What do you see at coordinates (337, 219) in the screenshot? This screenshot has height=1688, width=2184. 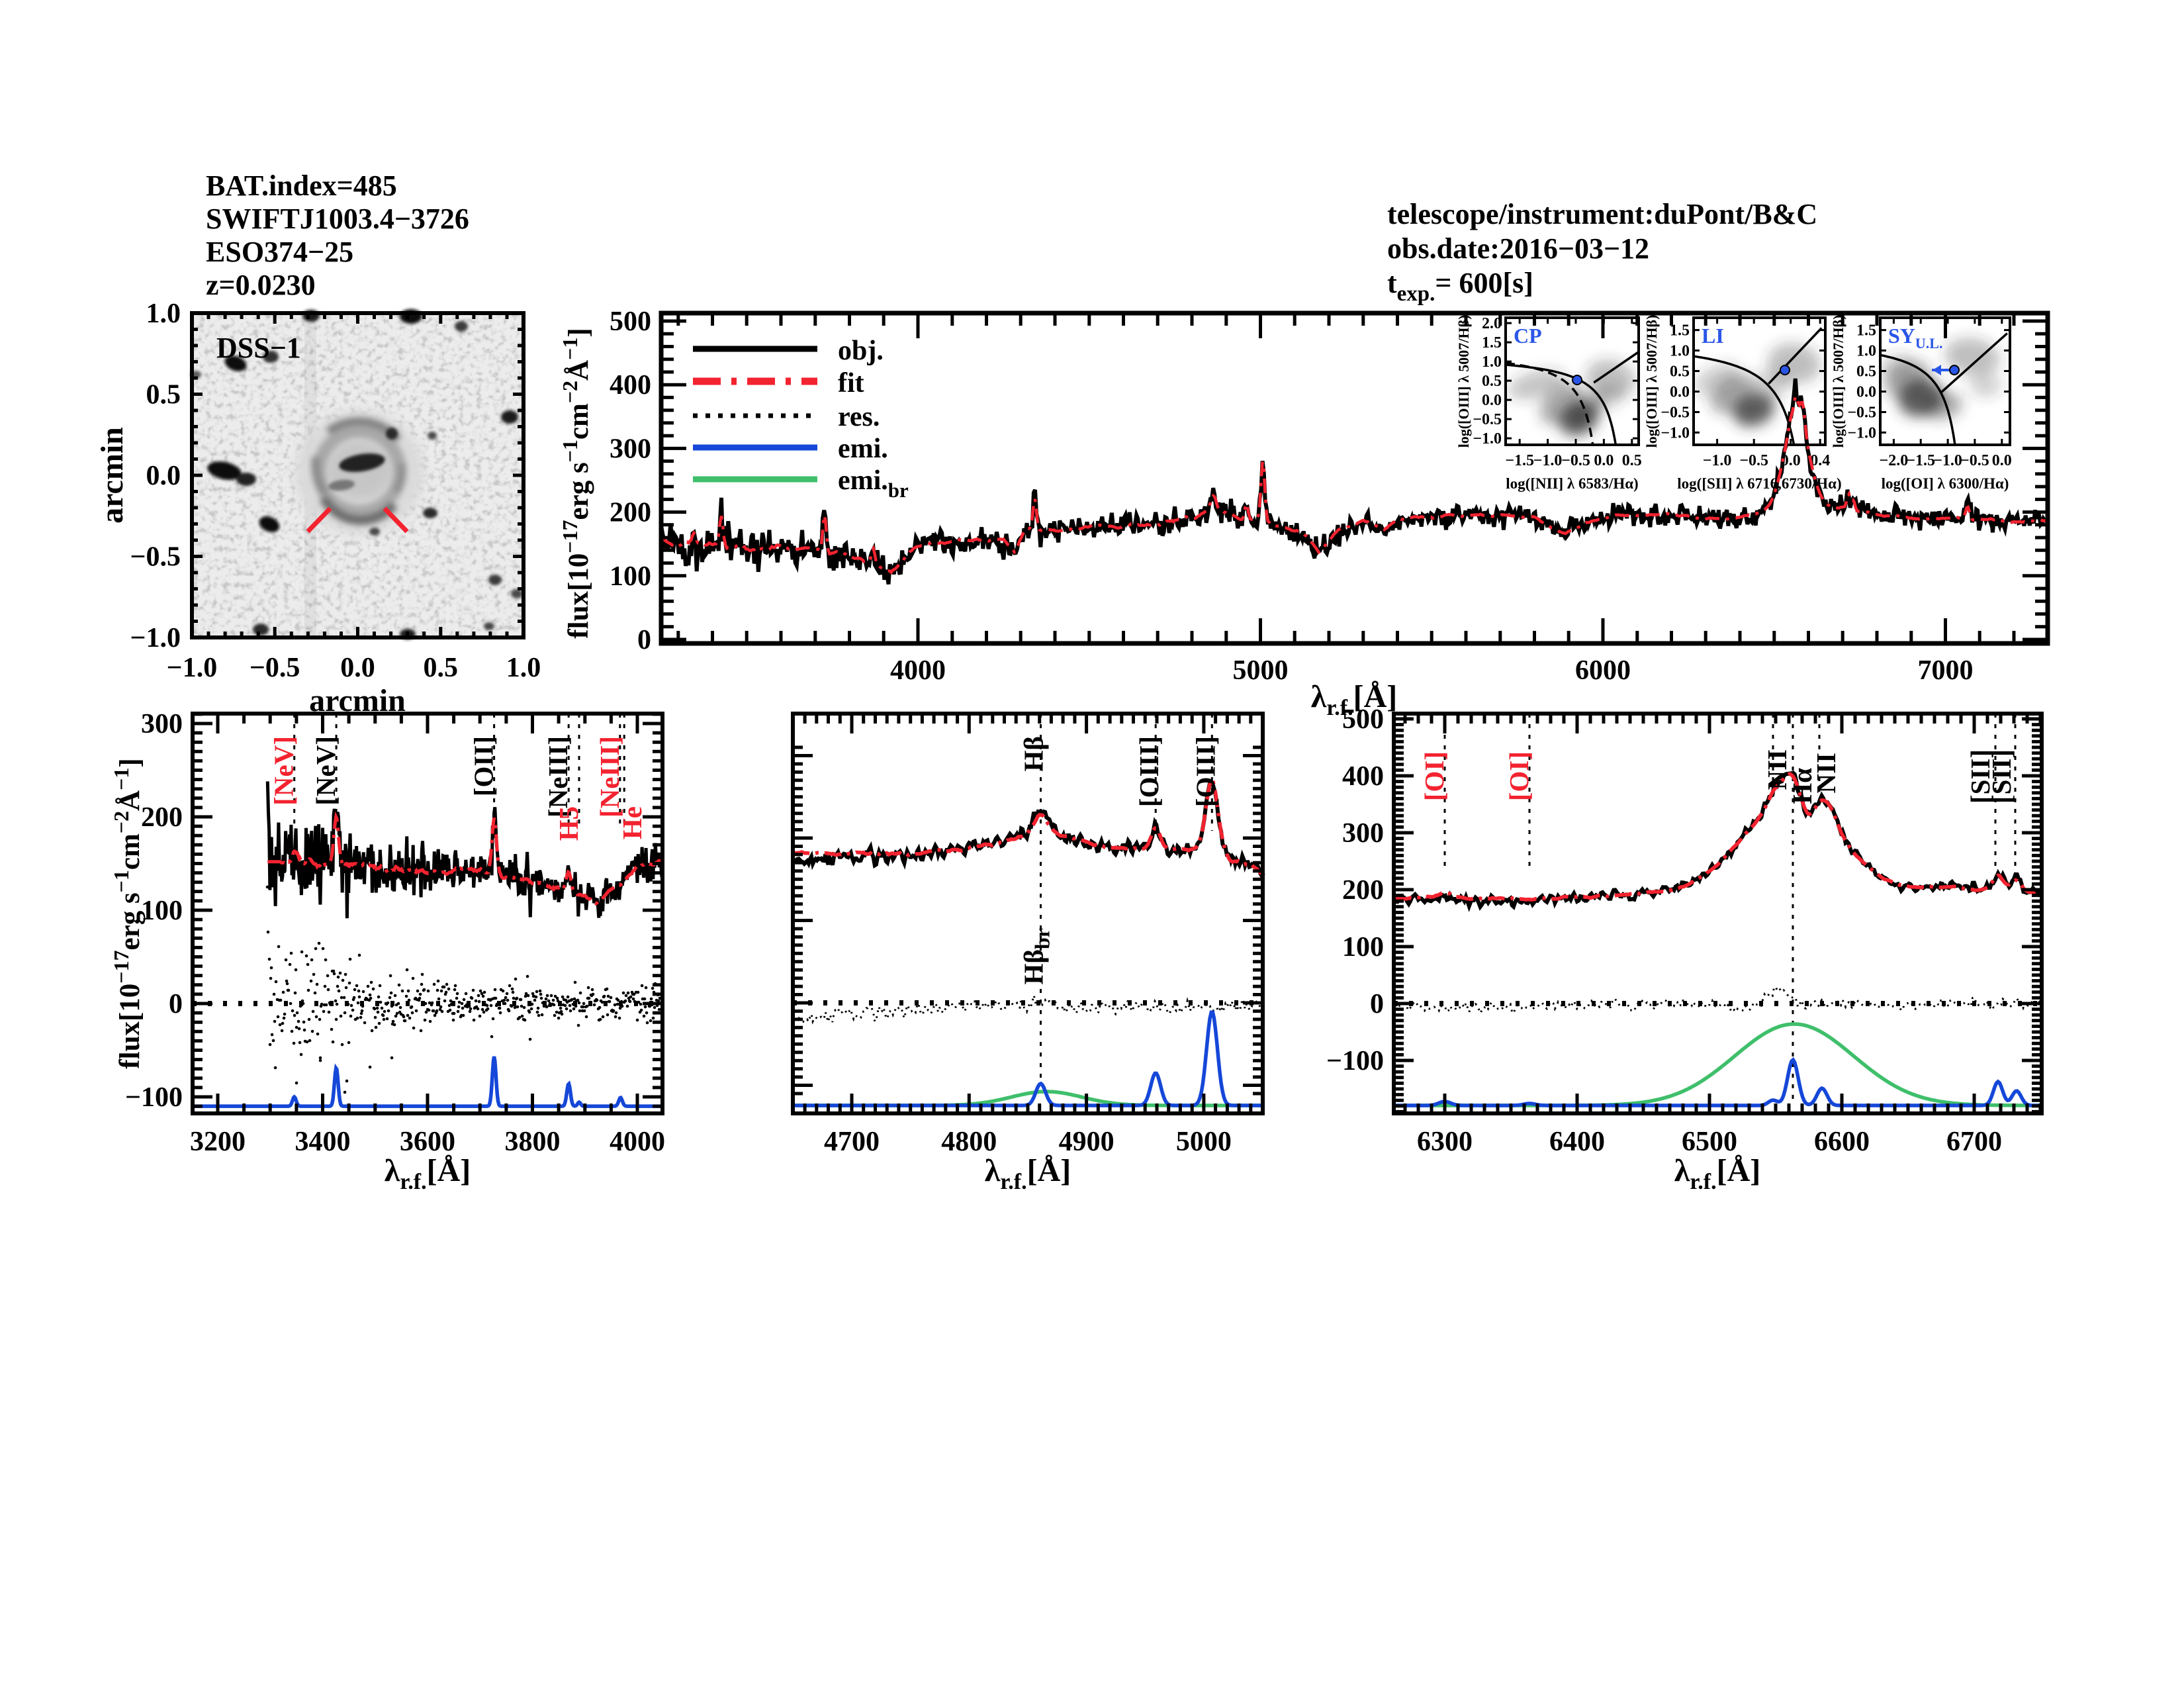 I see `svg-text: SWIFTJ1003.4−3726` at bounding box center [337, 219].